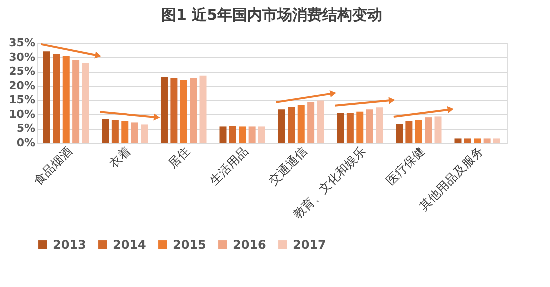 The height and width of the screenshot is (287, 550). I want to click on x-tick-label: 居住, so click(178, 157).